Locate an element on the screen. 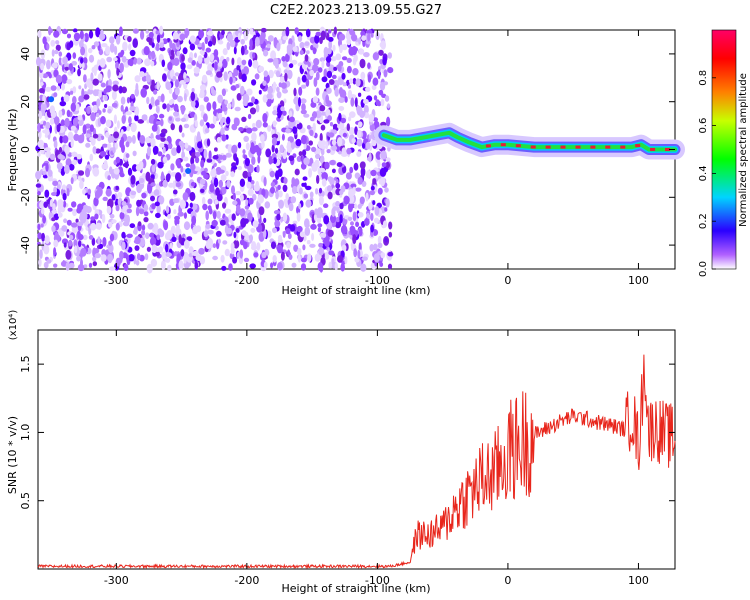  x-tick-label: 0 is located at coordinates (507, 580).